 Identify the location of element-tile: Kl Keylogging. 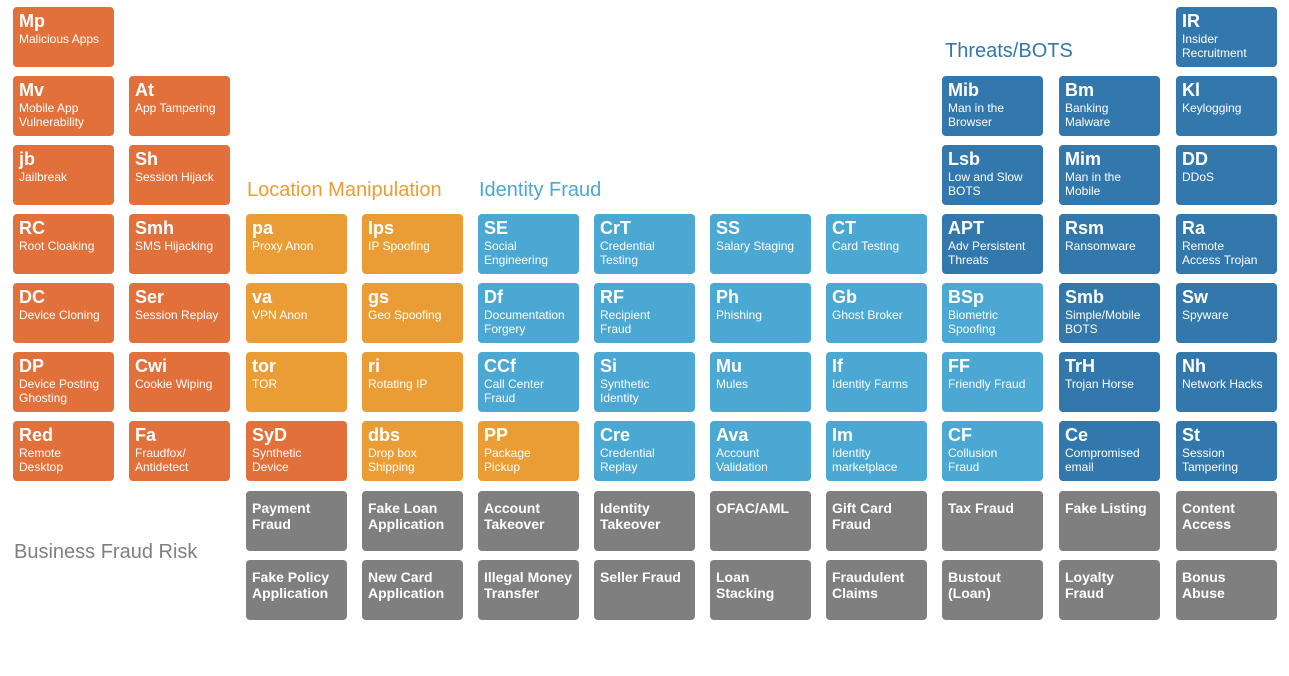
(1226, 106).